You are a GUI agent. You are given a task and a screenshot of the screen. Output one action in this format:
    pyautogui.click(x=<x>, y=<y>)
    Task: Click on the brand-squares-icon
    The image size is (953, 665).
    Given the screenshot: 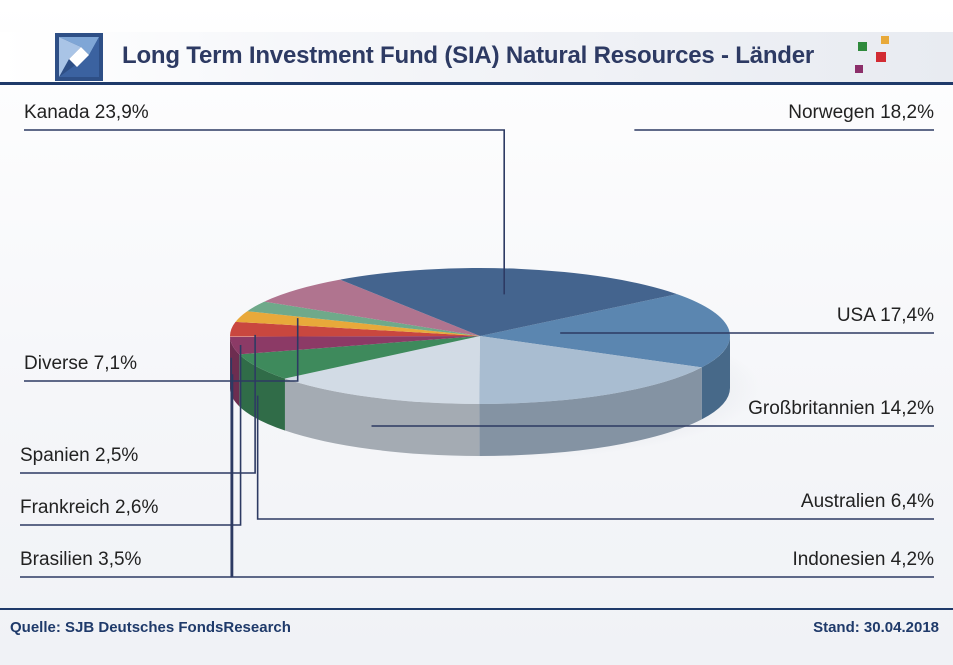 What is the action you would take?
    pyautogui.click(x=872, y=54)
    